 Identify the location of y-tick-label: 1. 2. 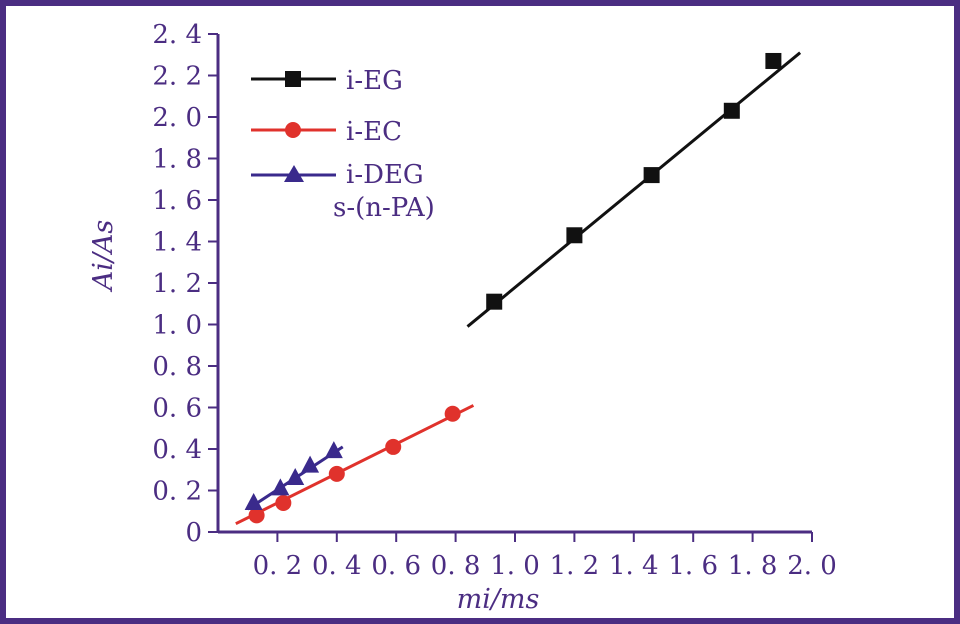
(177, 284).